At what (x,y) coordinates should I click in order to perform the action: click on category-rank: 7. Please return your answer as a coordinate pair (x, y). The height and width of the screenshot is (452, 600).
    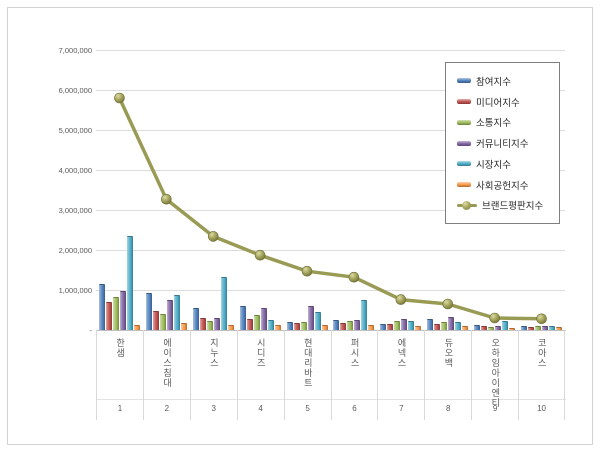
    Looking at the image, I should click on (401, 408).